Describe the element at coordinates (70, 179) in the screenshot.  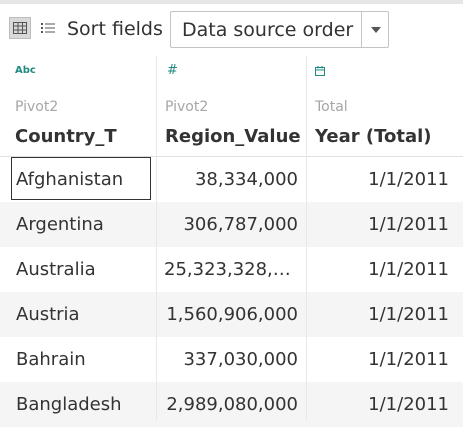
I see `cell-country: Afghanistan` at that location.